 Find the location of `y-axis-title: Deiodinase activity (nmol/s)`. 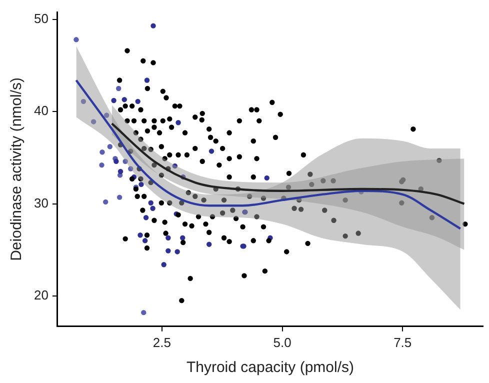

y-axis-title: Deiodinase activity (nmol/s) is located at coordinates (17, 169).